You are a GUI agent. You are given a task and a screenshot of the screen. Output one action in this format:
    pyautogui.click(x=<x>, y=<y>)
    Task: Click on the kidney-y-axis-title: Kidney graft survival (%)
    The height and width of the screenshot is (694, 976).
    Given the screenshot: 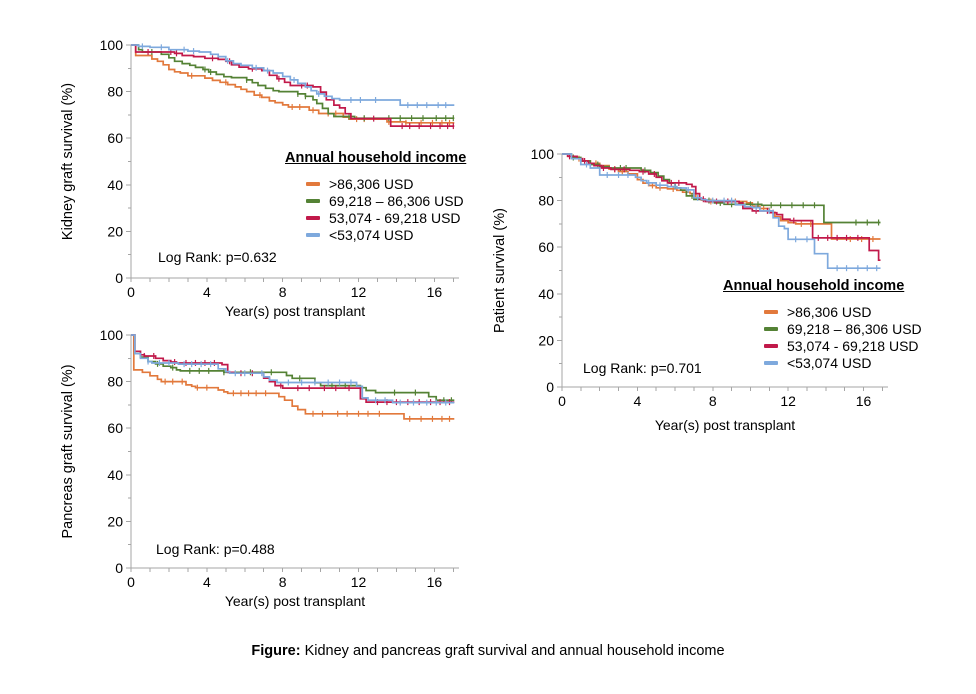 What is the action you would take?
    pyautogui.click(x=68, y=161)
    